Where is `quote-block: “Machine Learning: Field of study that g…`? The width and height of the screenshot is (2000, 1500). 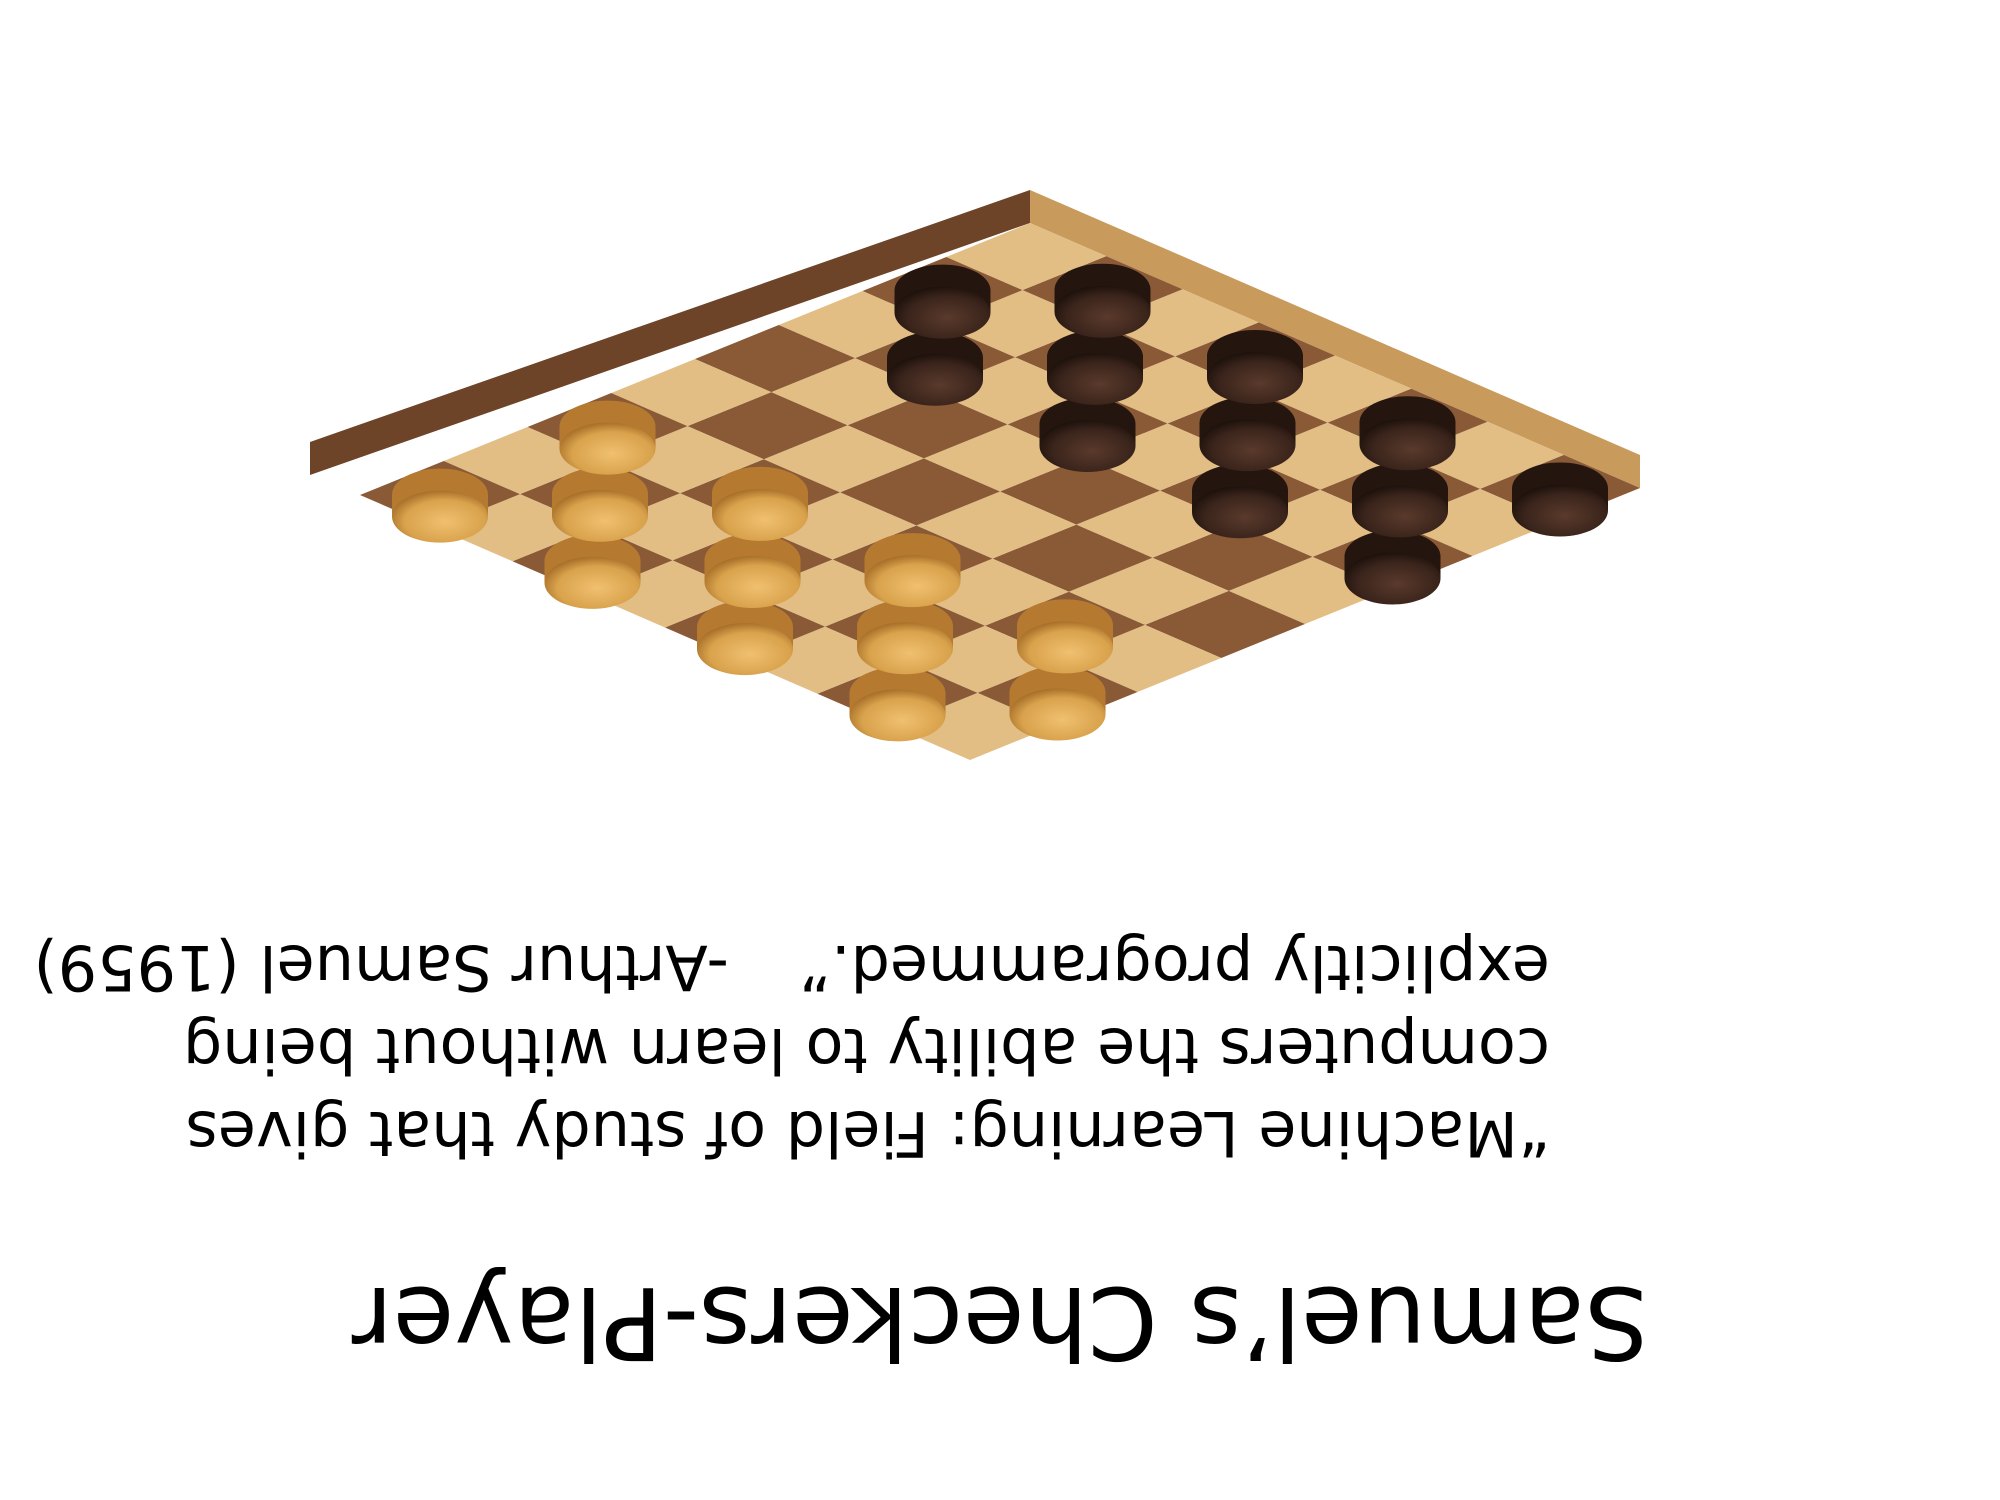 quote-block: “Machine Learning: Field of study that g… is located at coordinates (792, 1050).